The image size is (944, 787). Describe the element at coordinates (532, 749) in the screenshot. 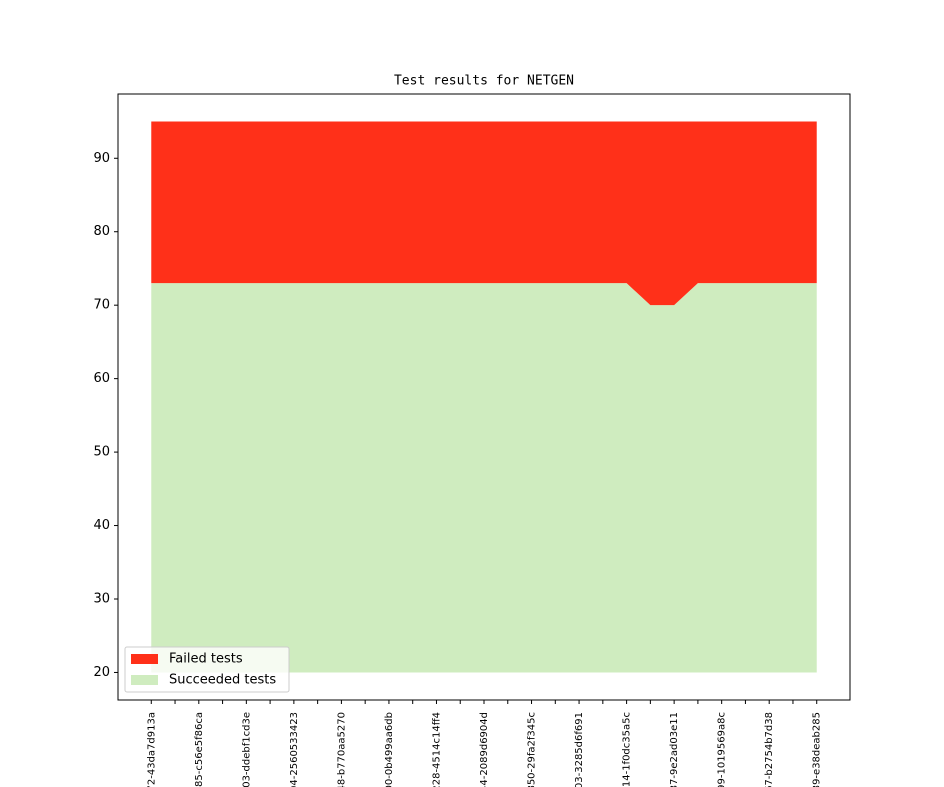

I see `x-tick-label: 850-29fa2f345c` at that location.